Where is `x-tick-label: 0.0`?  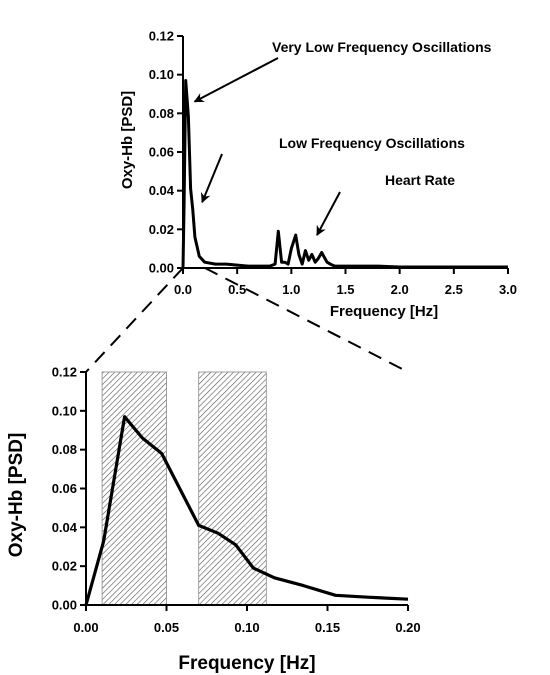 x-tick-label: 0.0 is located at coordinates (183, 289).